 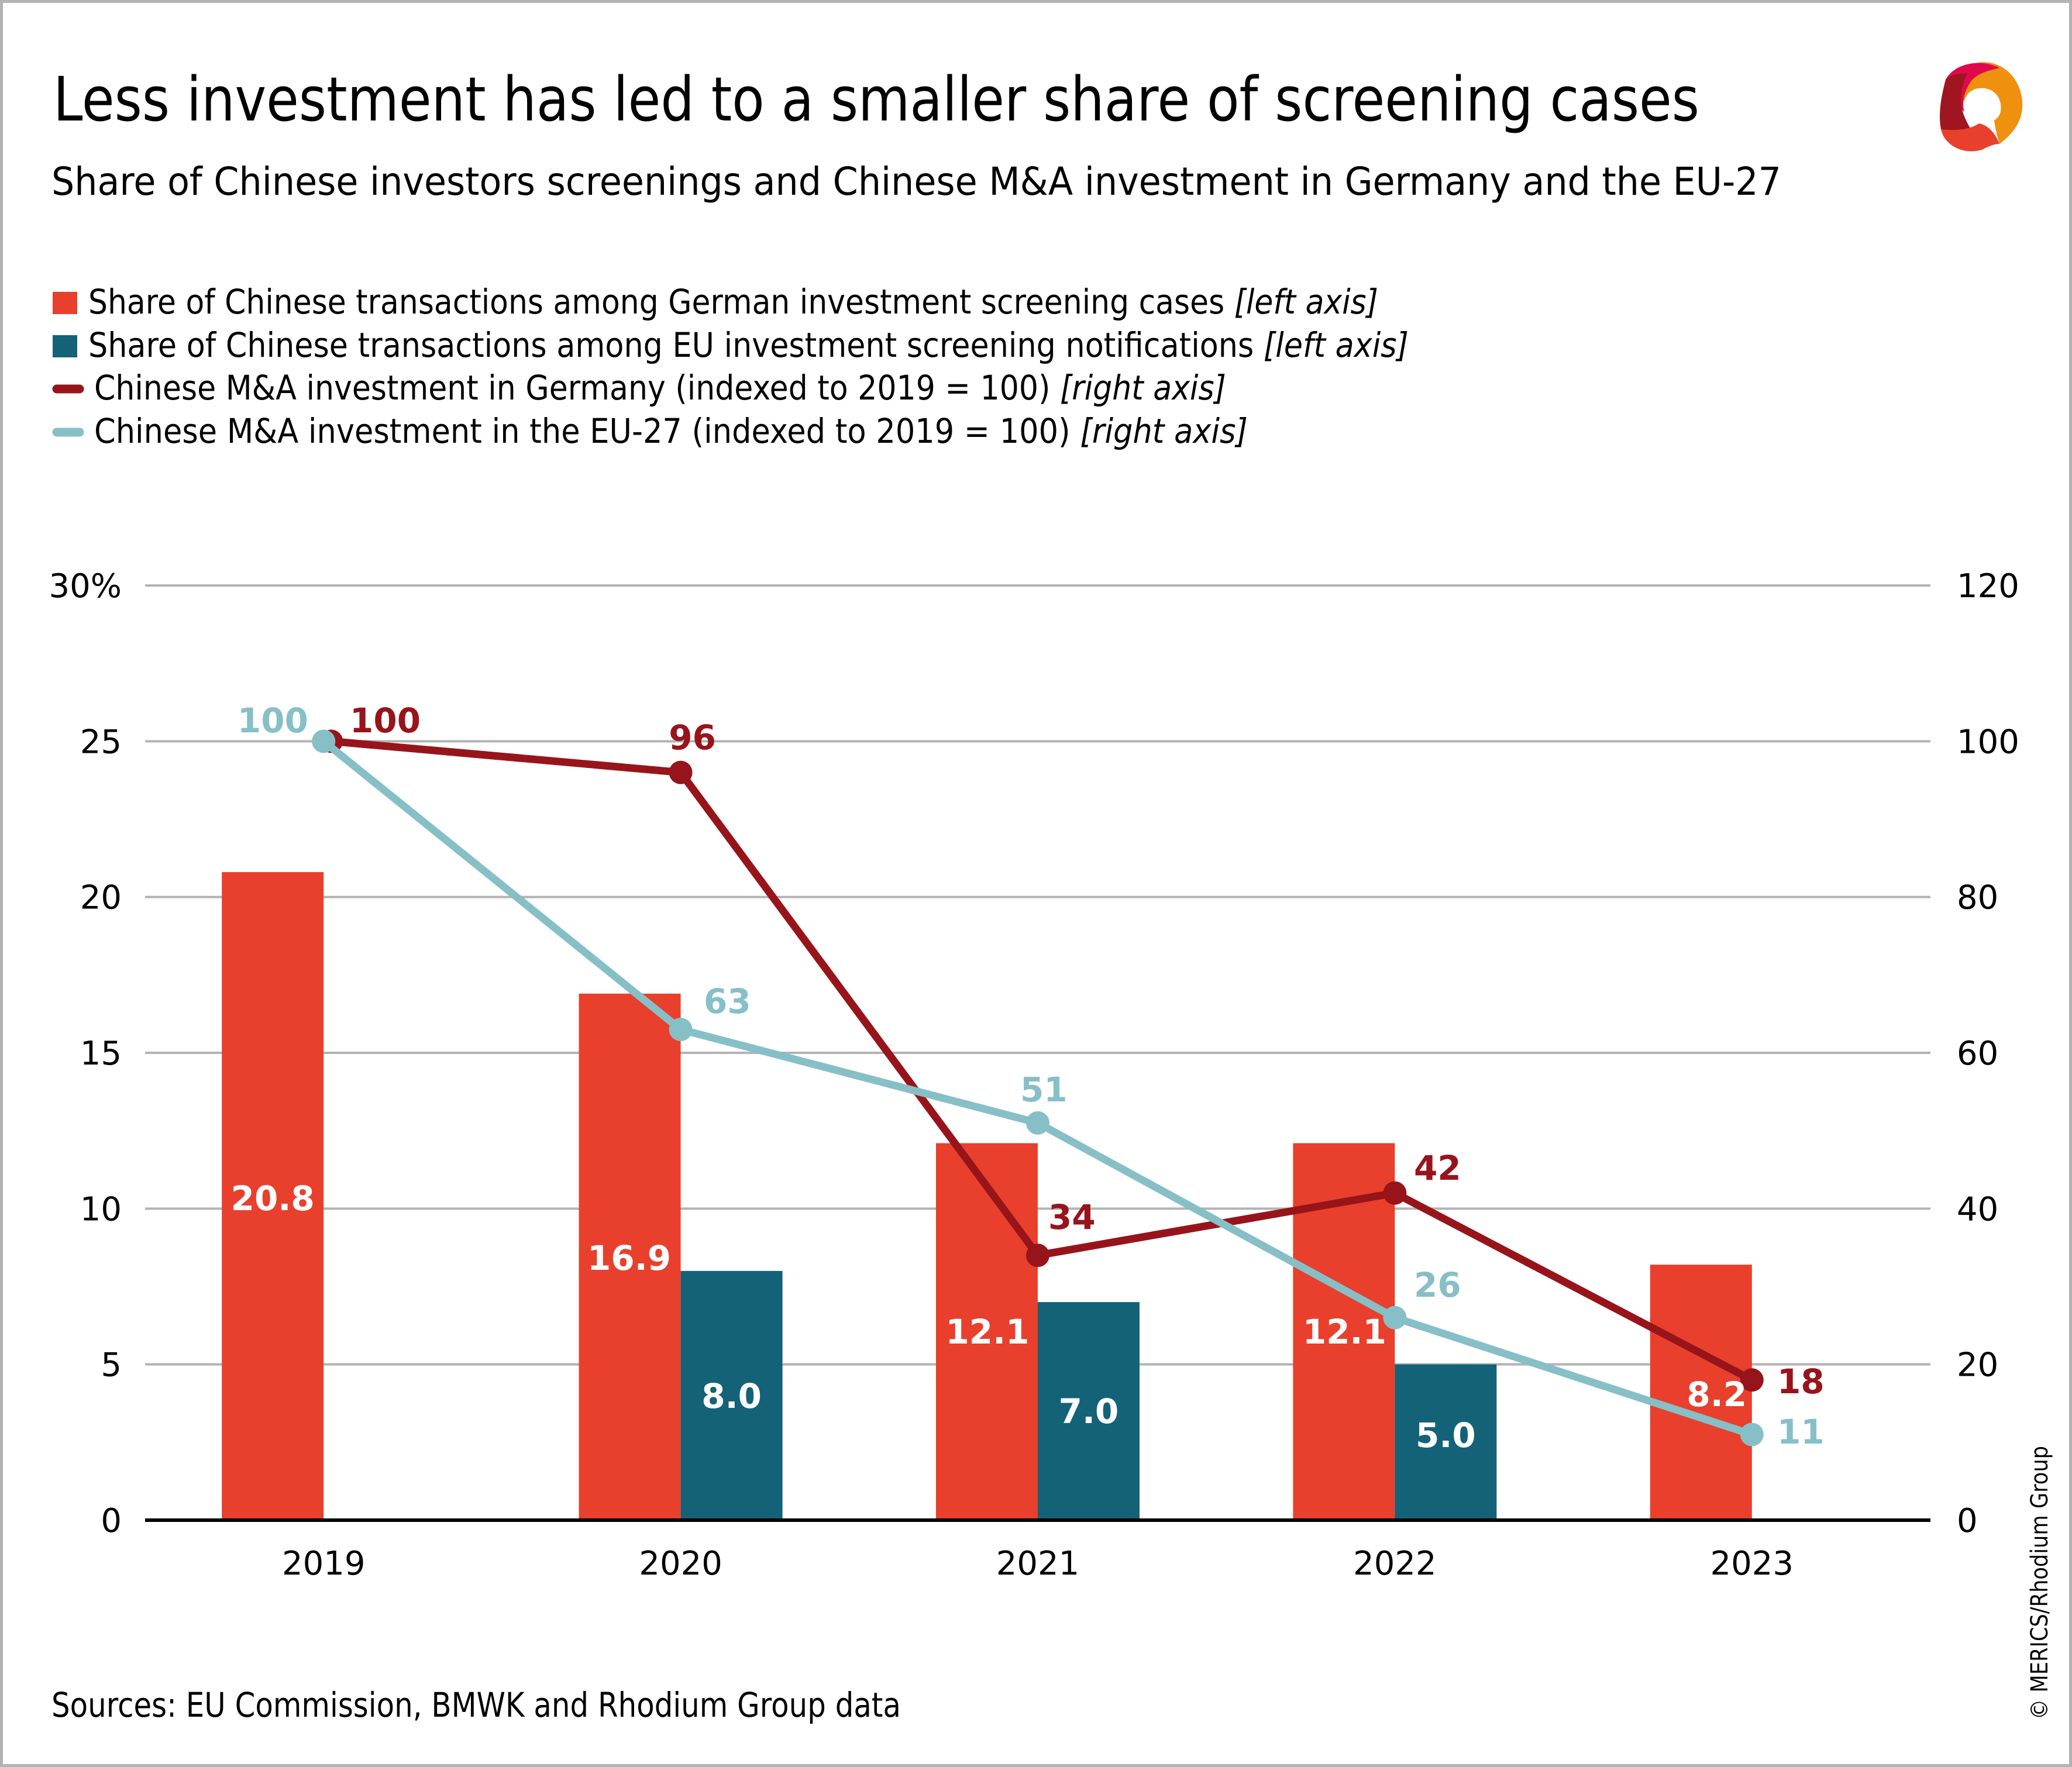 What do you see at coordinates (1446, 1435) in the screenshot?
I see `bar-label-eu-screening: 5.0` at bounding box center [1446, 1435].